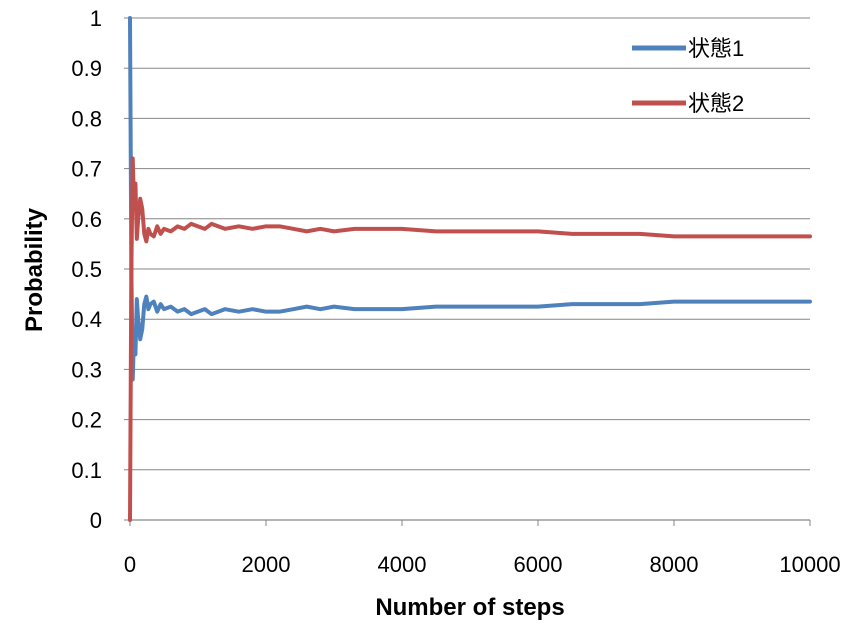  Describe the element at coordinates (538, 564) in the screenshot. I see `x-tick-label: 6000` at that location.